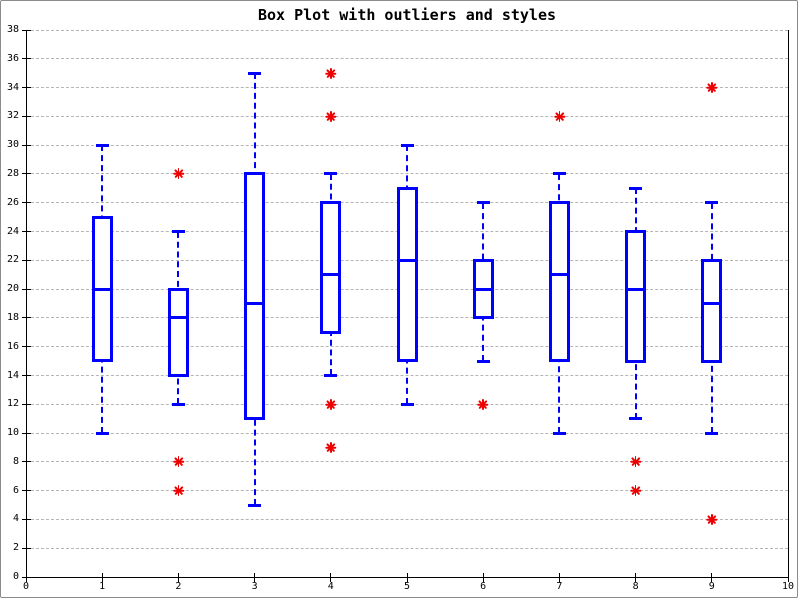 The height and width of the screenshot is (600, 800). Describe the element at coordinates (406, 15) in the screenshot. I see `chart-title: Box Plot with outliers and styles` at that location.